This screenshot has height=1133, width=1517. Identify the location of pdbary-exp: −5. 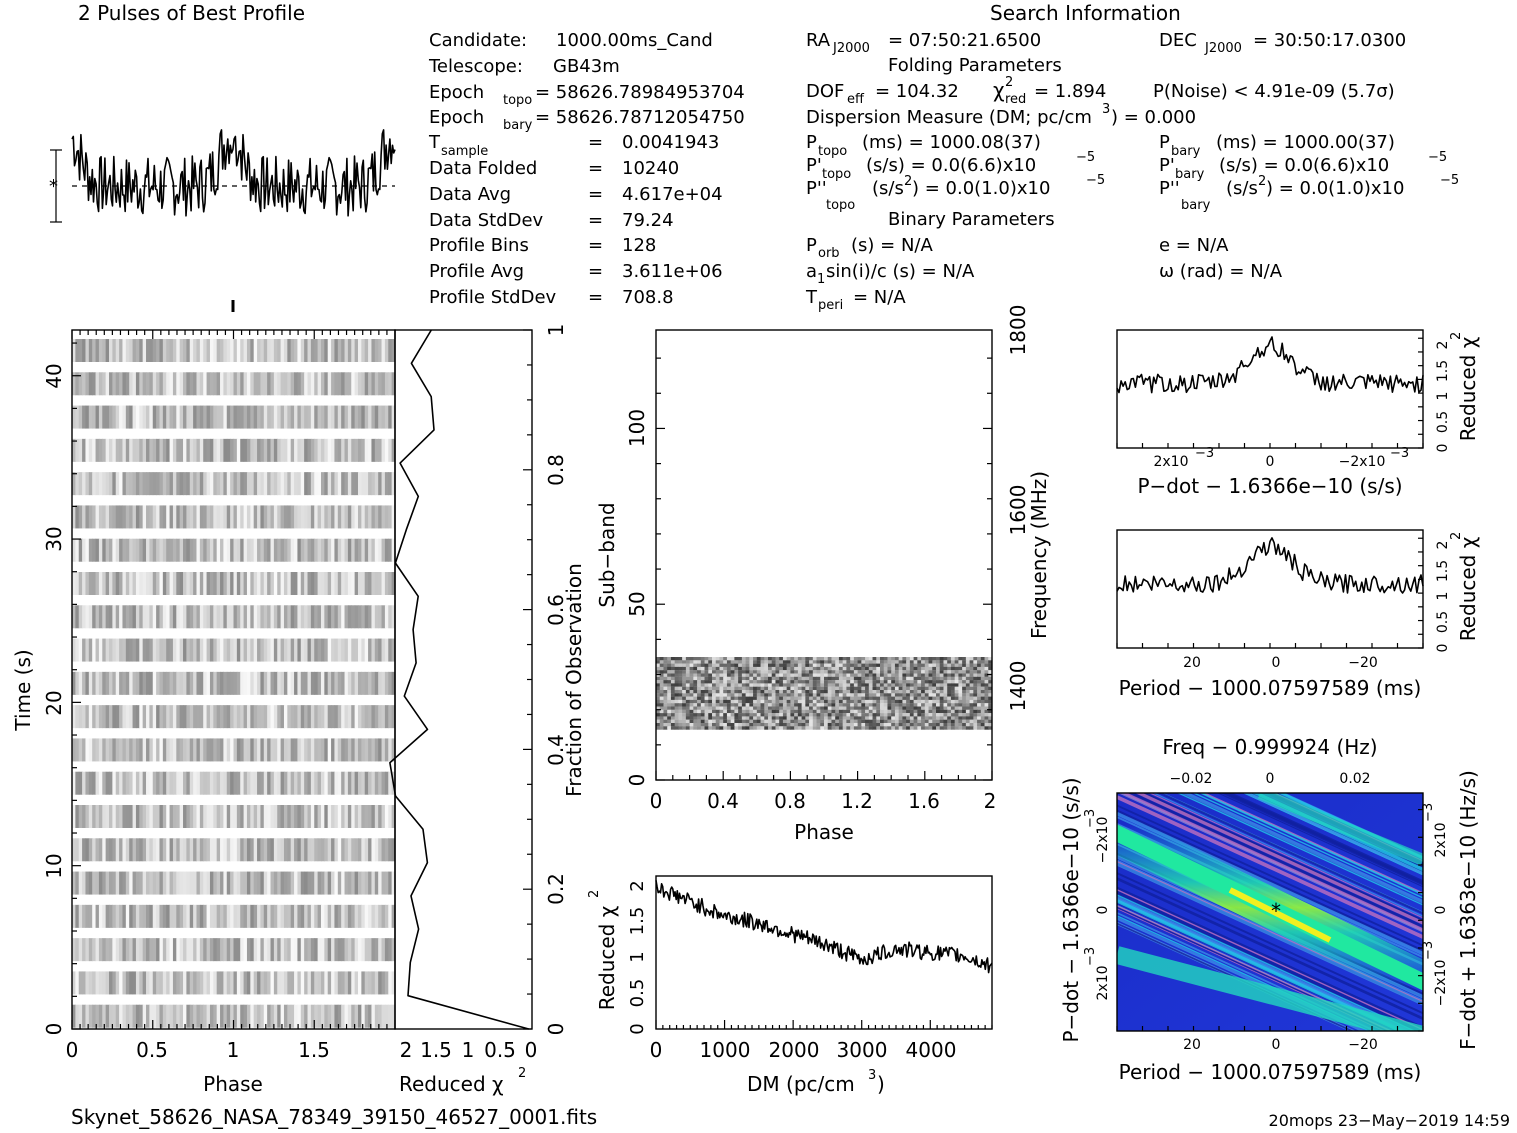
(1437, 157).